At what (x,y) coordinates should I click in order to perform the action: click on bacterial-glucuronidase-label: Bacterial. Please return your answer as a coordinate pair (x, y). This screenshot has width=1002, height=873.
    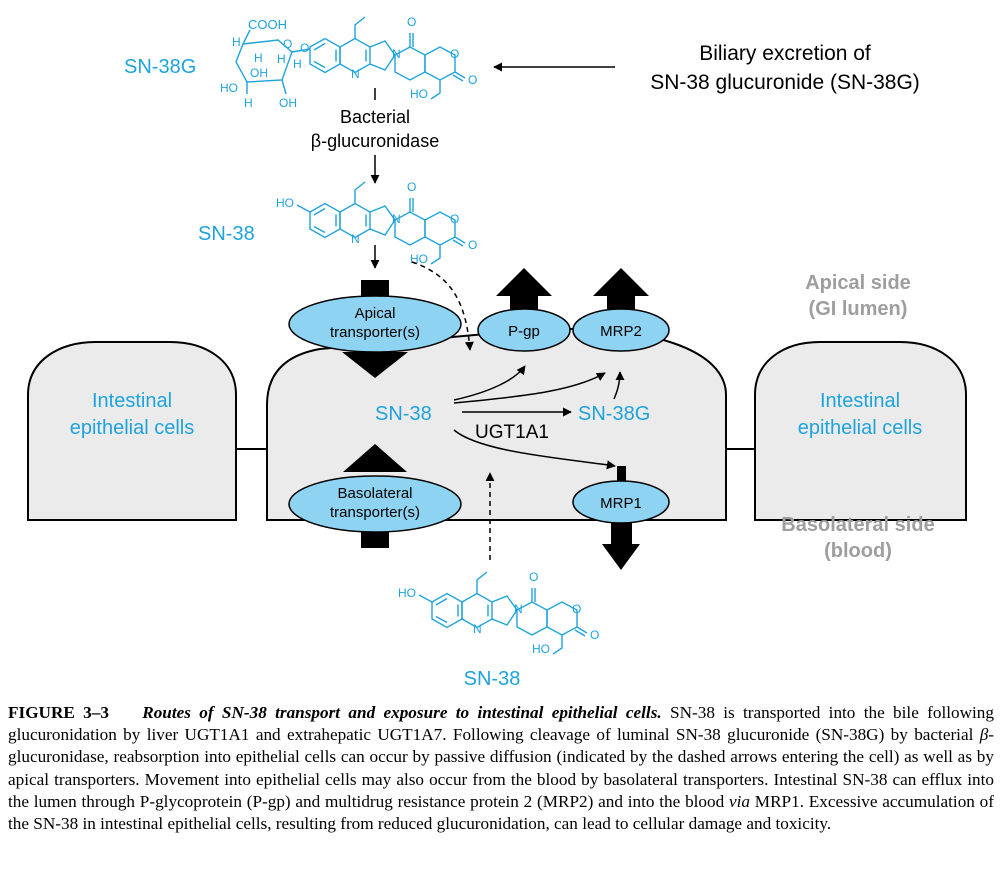
    Looking at the image, I should click on (375, 117).